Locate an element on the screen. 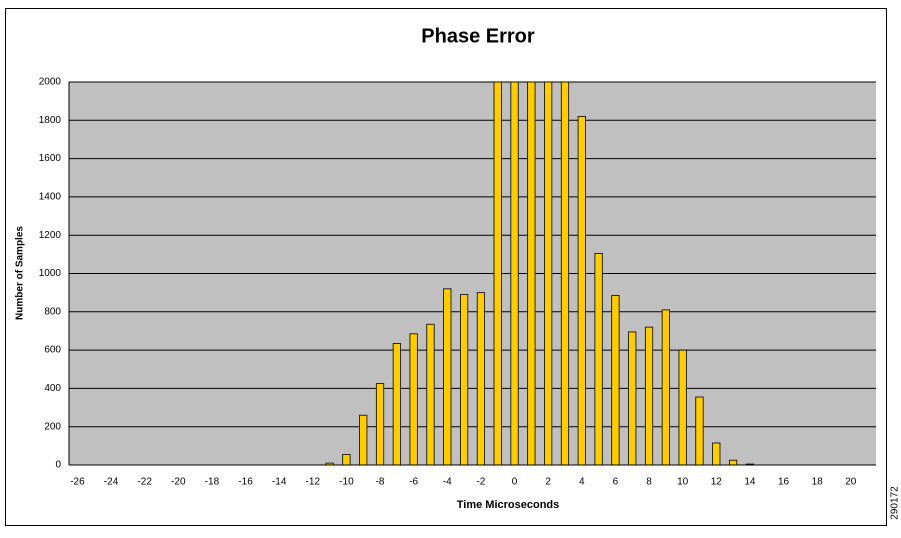 The image size is (901, 538). chart-title: Phase Error is located at coordinates (478, 36).